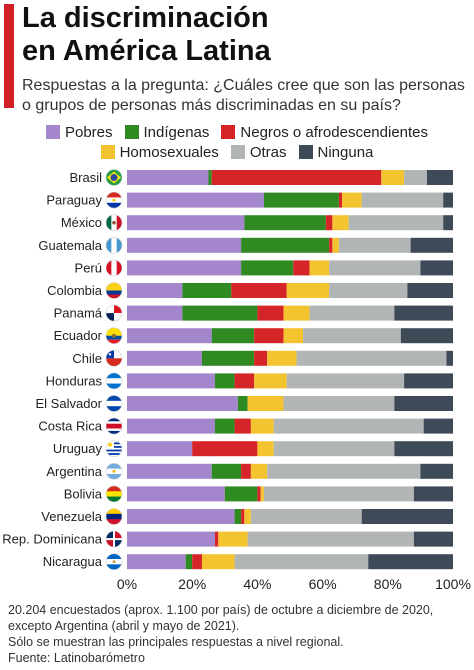 The width and height of the screenshot is (474, 670). I want to click on legend-item-ninguna: Ninguna, so click(335, 152).